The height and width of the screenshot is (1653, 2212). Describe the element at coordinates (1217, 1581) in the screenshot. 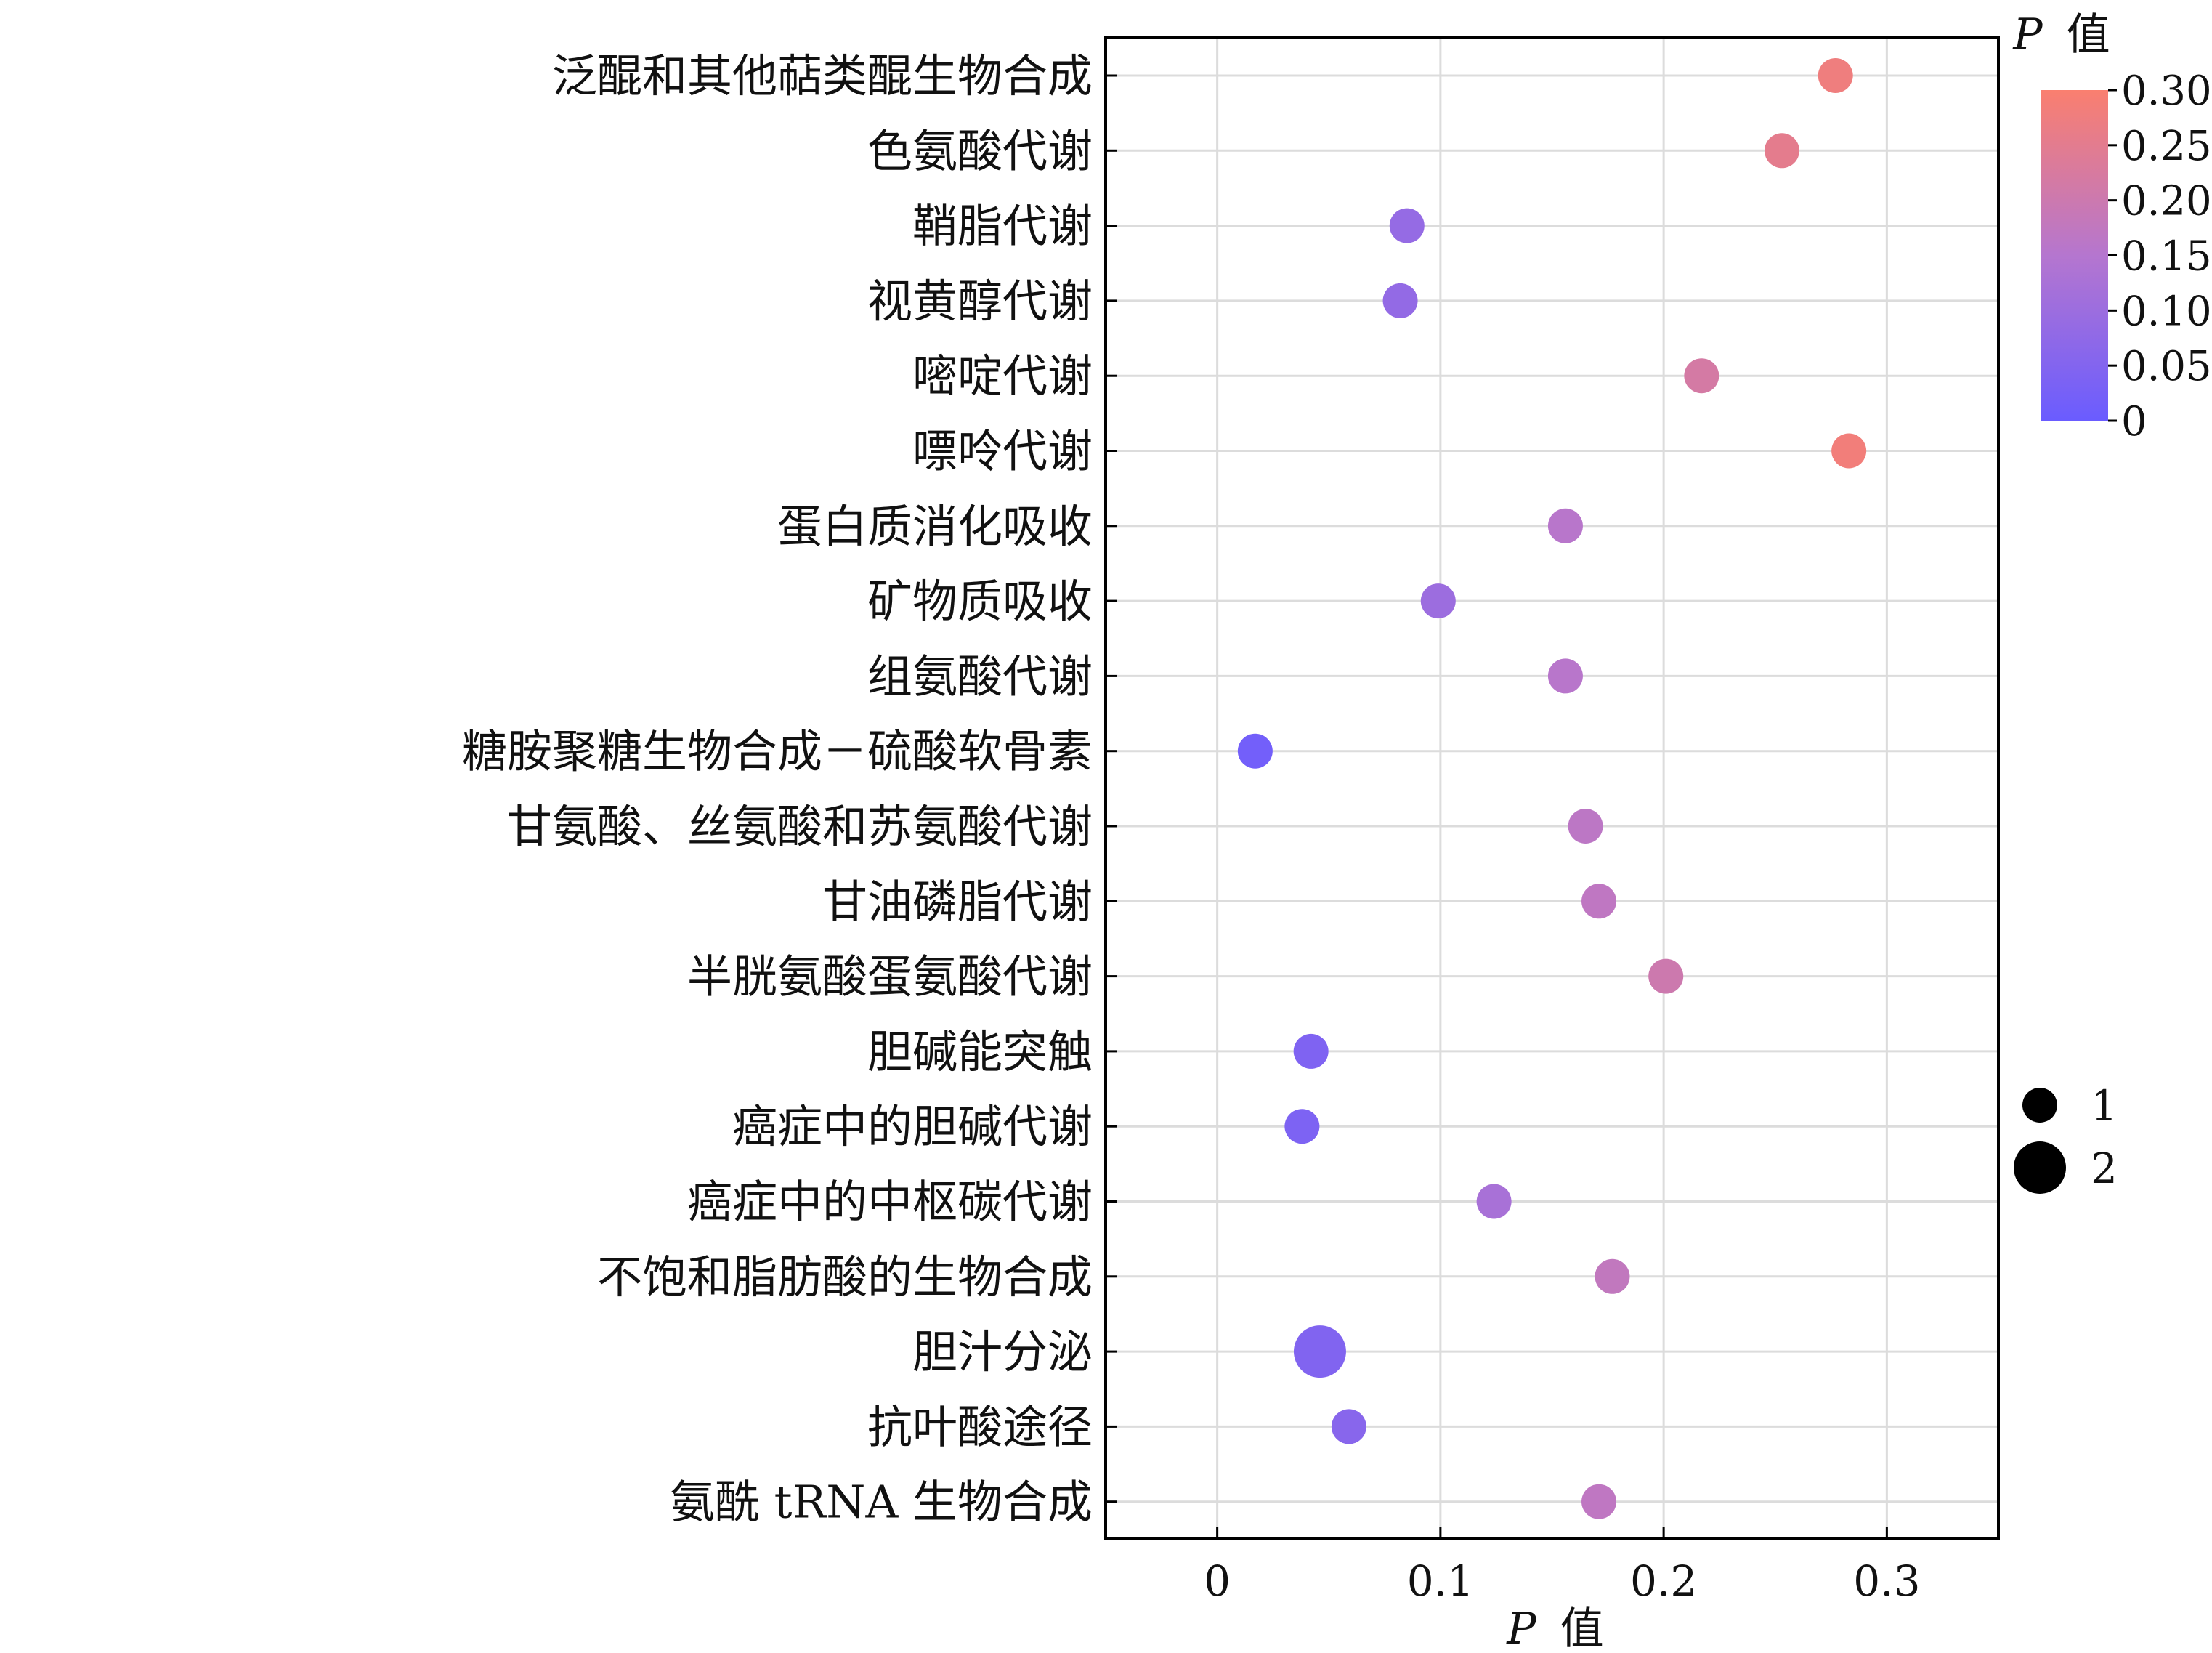

I see `x-tick-label: 0` at that location.